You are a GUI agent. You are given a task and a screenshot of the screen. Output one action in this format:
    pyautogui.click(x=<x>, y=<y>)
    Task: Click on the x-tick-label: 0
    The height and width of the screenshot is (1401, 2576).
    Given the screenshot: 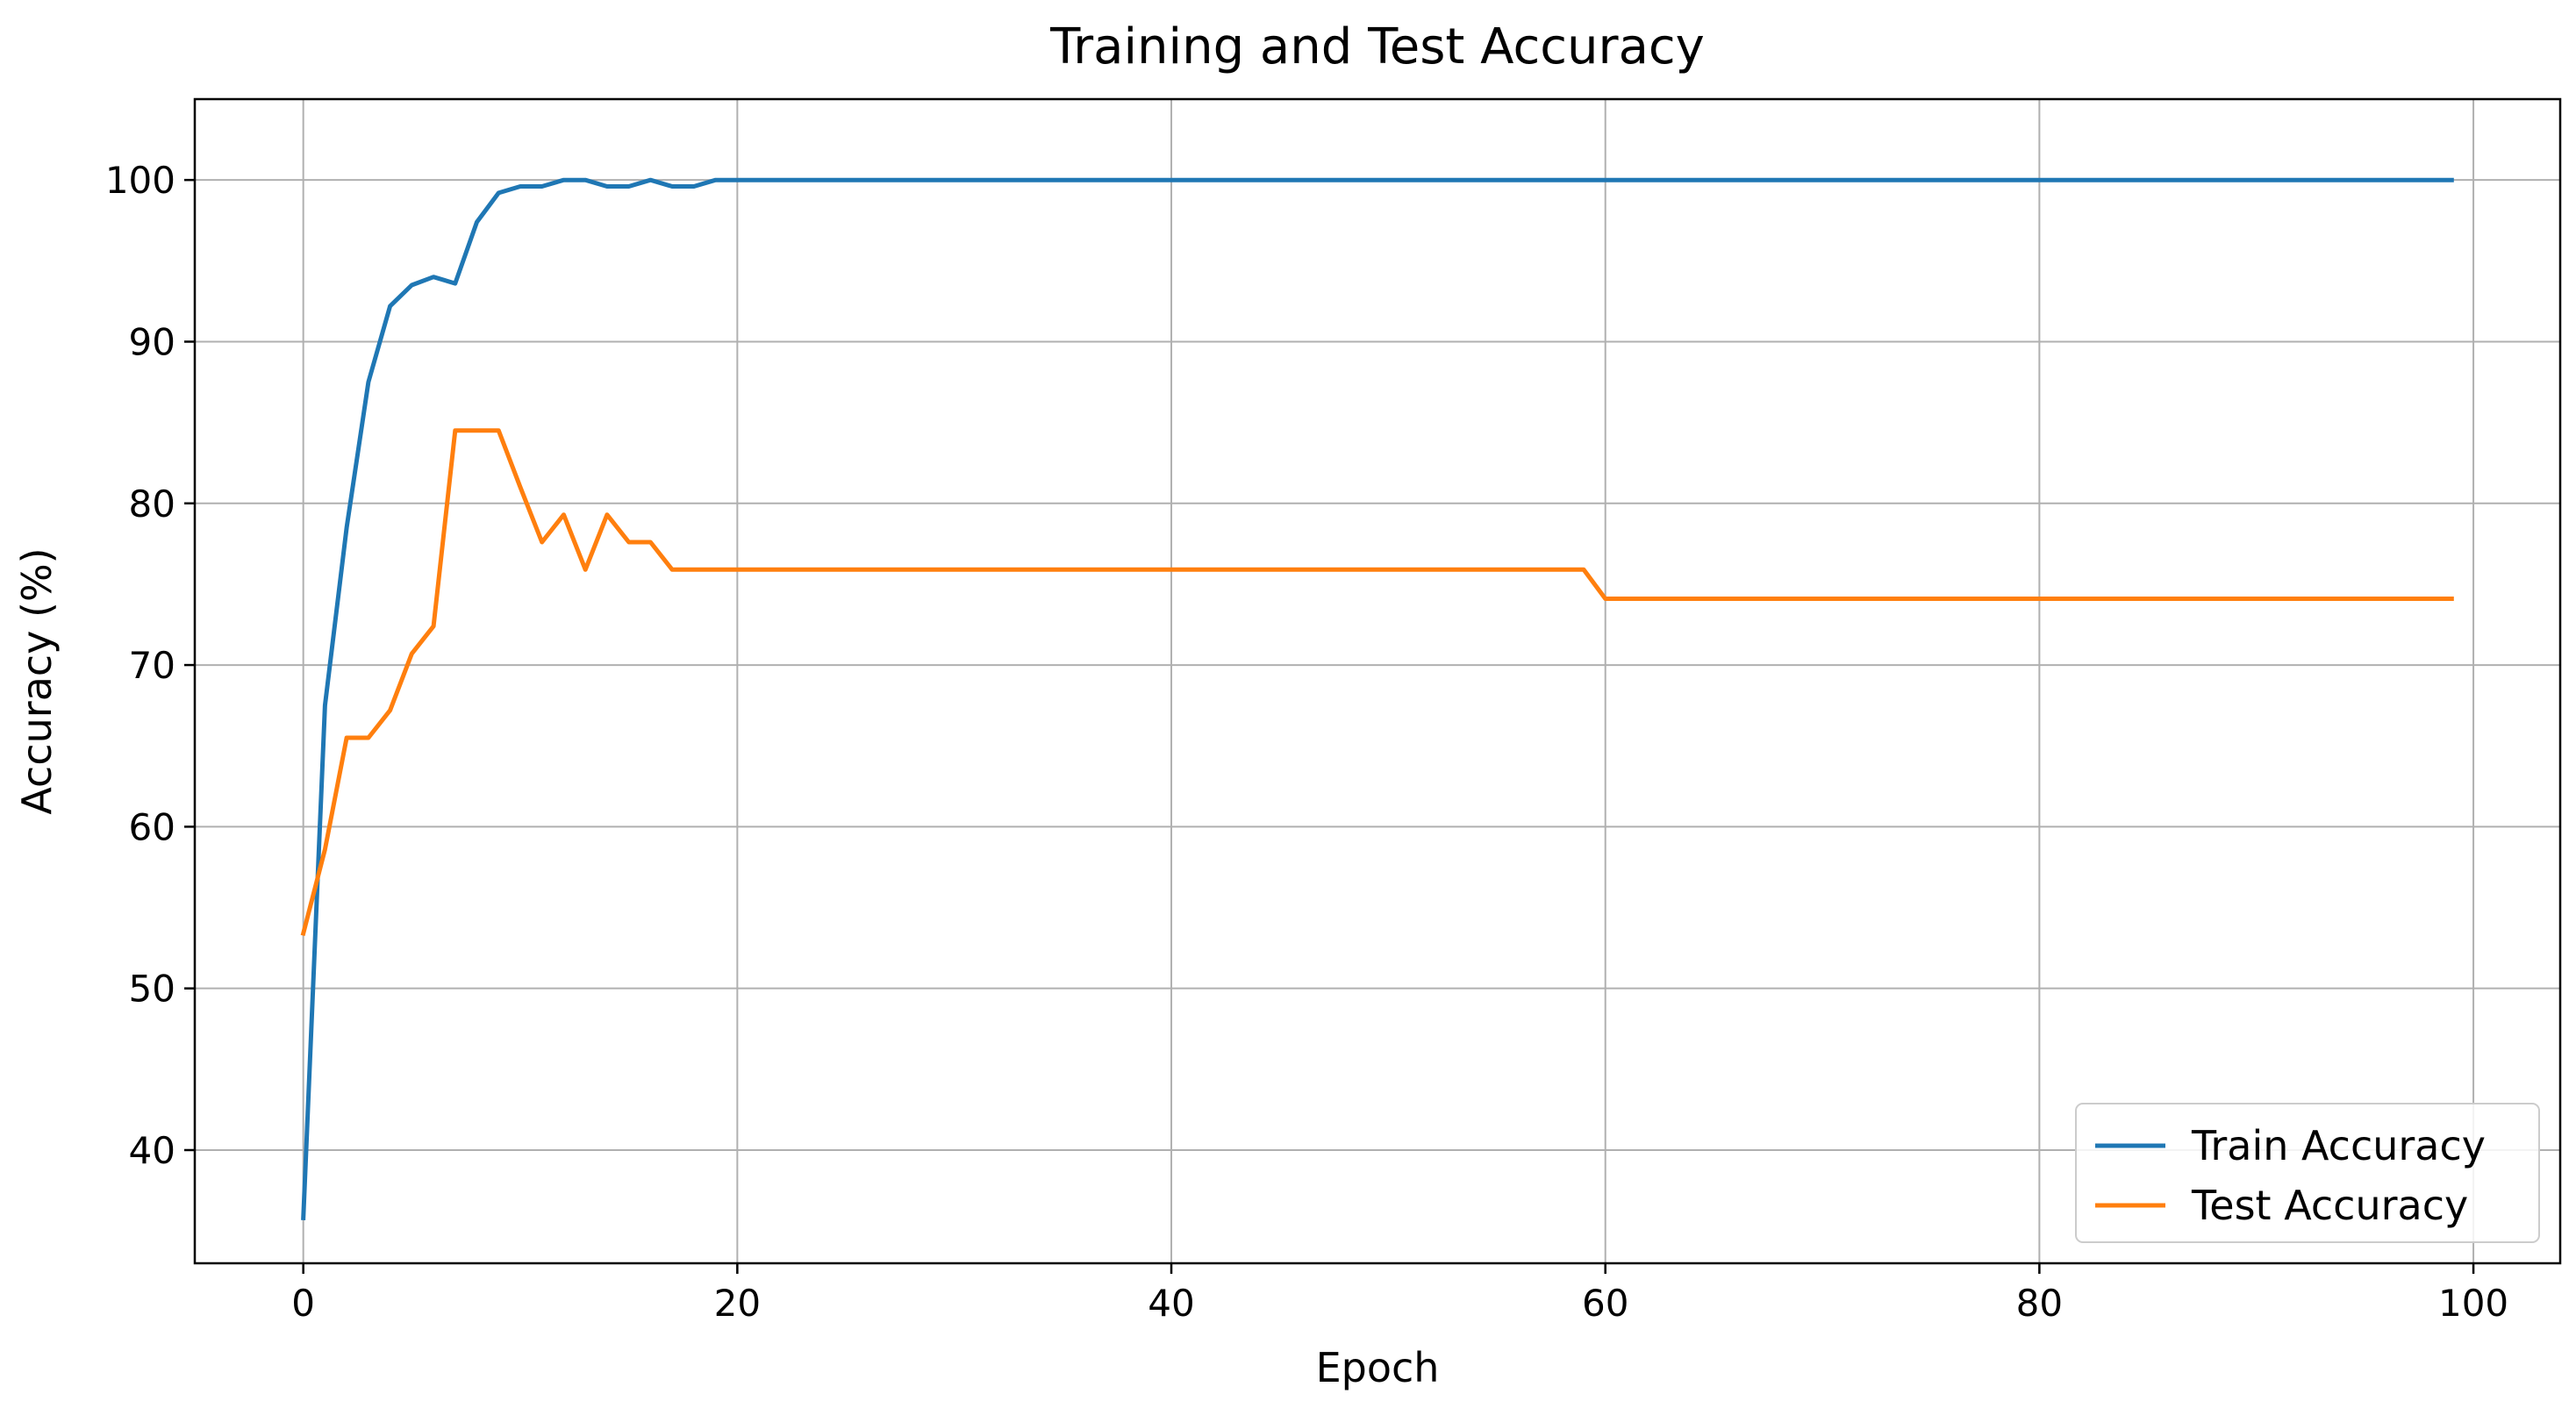 What is the action you would take?
    pyautogui.click(x=303, y=1303)
    